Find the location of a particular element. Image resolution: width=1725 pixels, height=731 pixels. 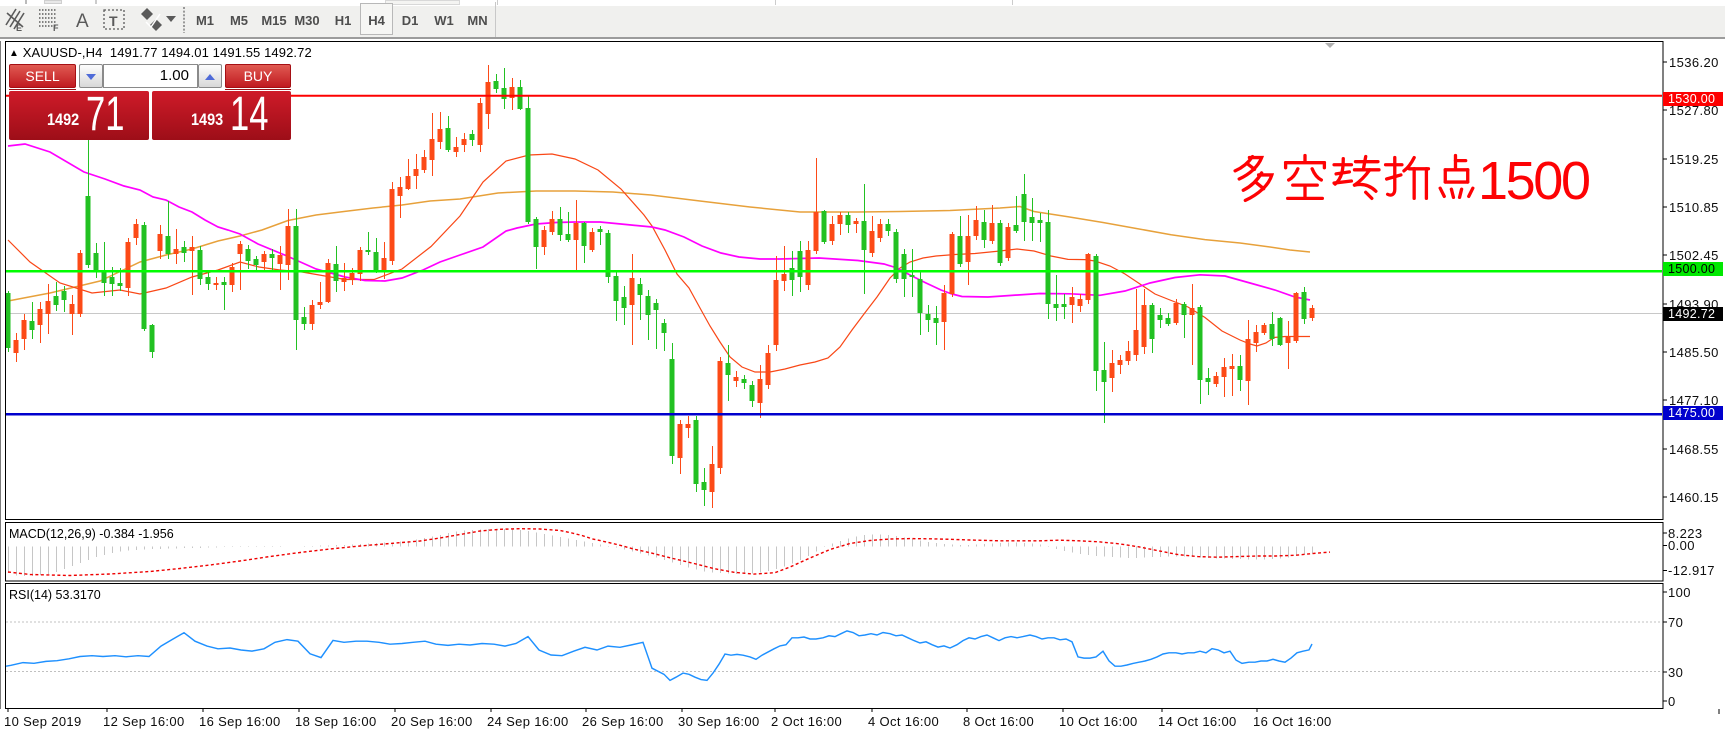

svg-text: H1 is located at coordinates (343, 20).